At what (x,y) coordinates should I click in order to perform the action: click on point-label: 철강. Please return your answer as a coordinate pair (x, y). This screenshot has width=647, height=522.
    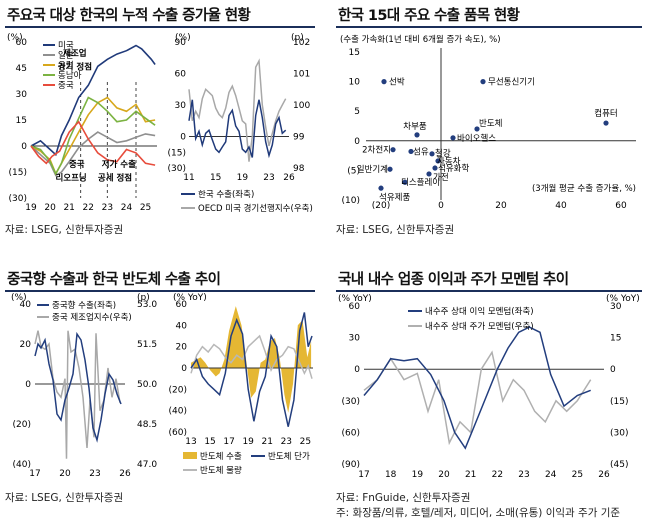
    Looking at the image, I should click on (443, 153).